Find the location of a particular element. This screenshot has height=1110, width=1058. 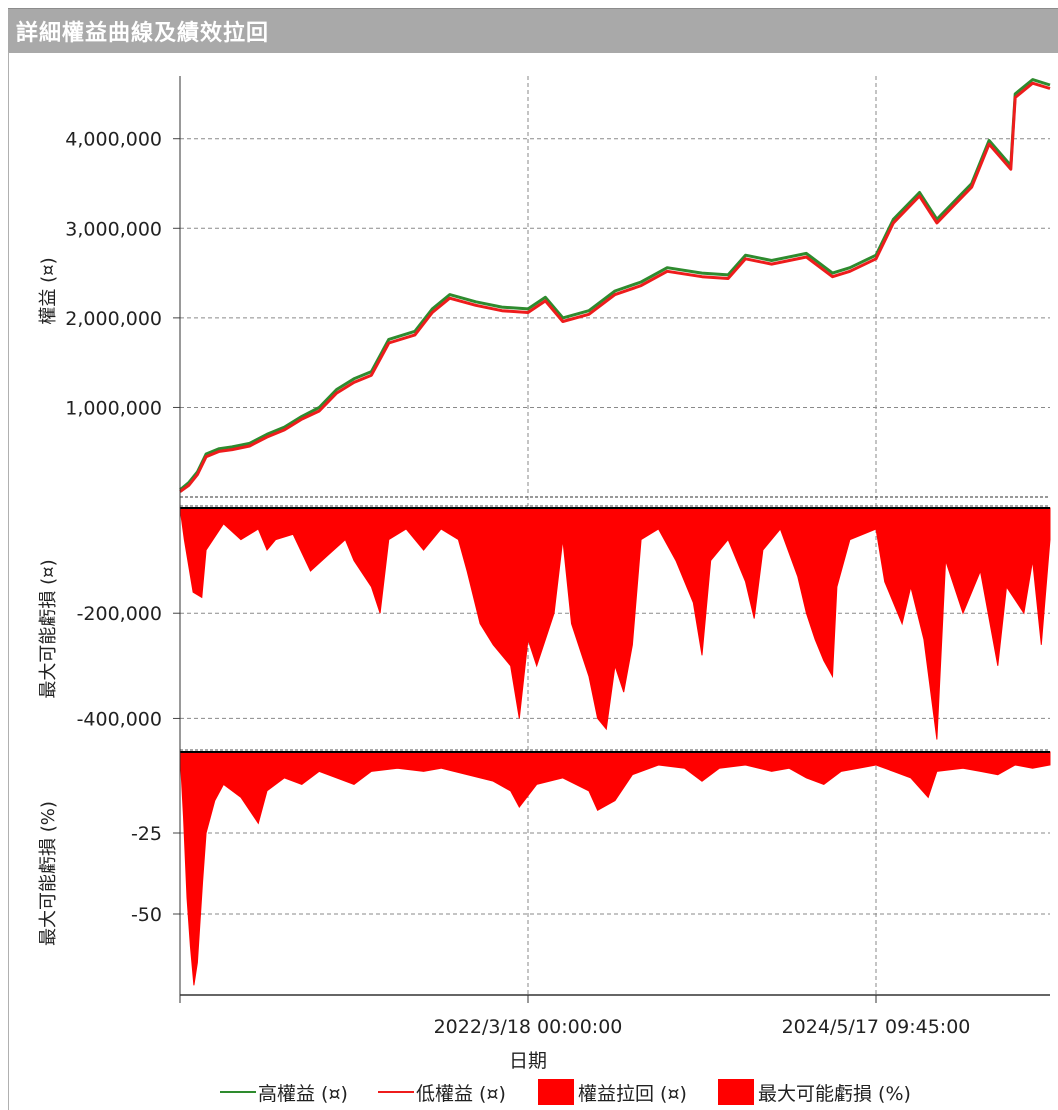

legend-swatch-high-equity is located at coordinates (238, 1092).